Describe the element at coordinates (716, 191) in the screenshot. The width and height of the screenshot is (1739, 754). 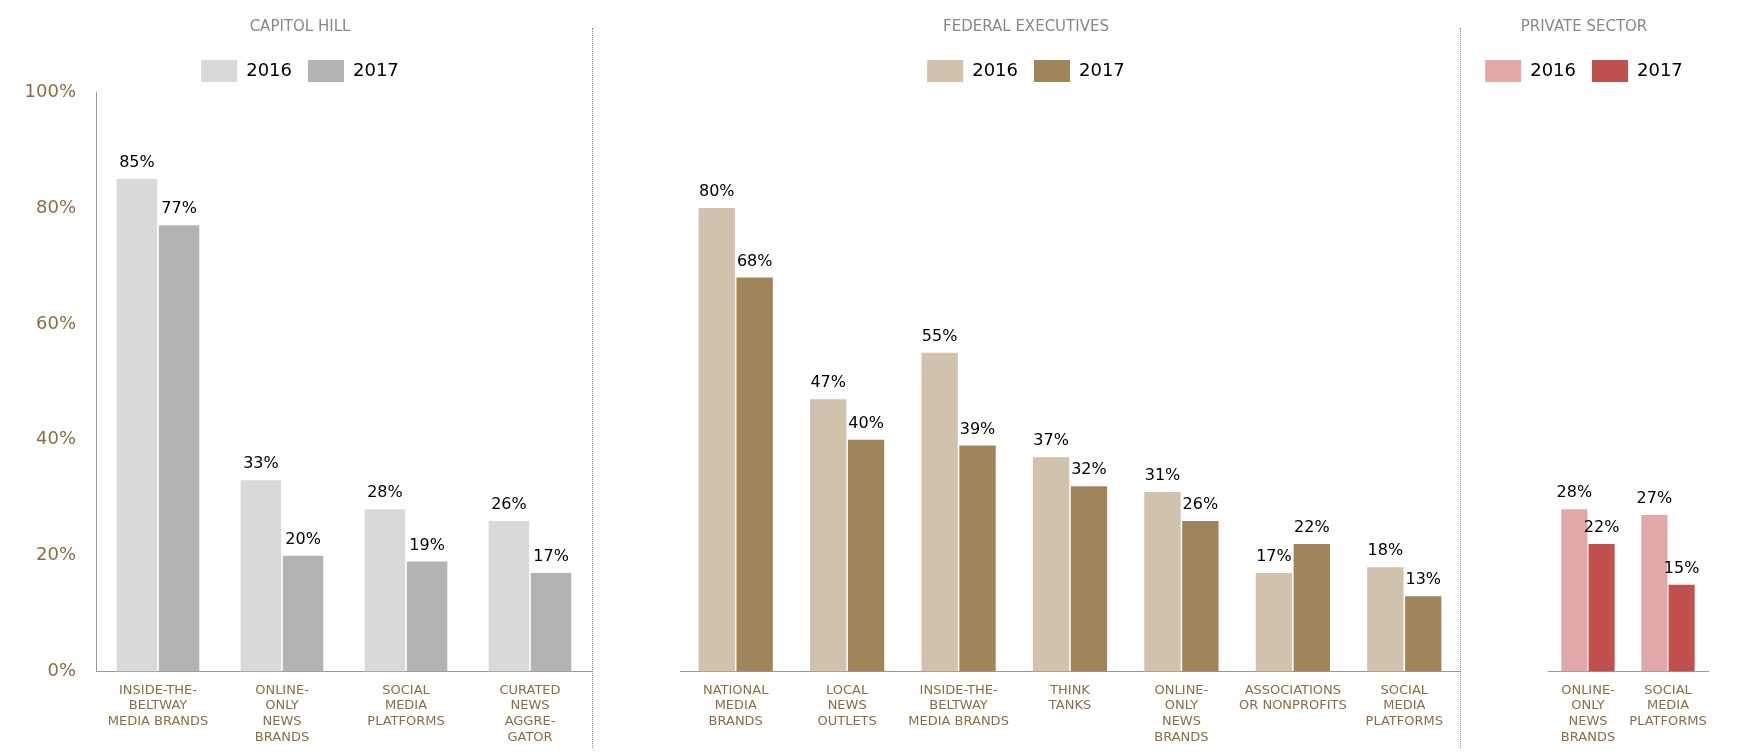
I see `data-label: 80%` at that location.